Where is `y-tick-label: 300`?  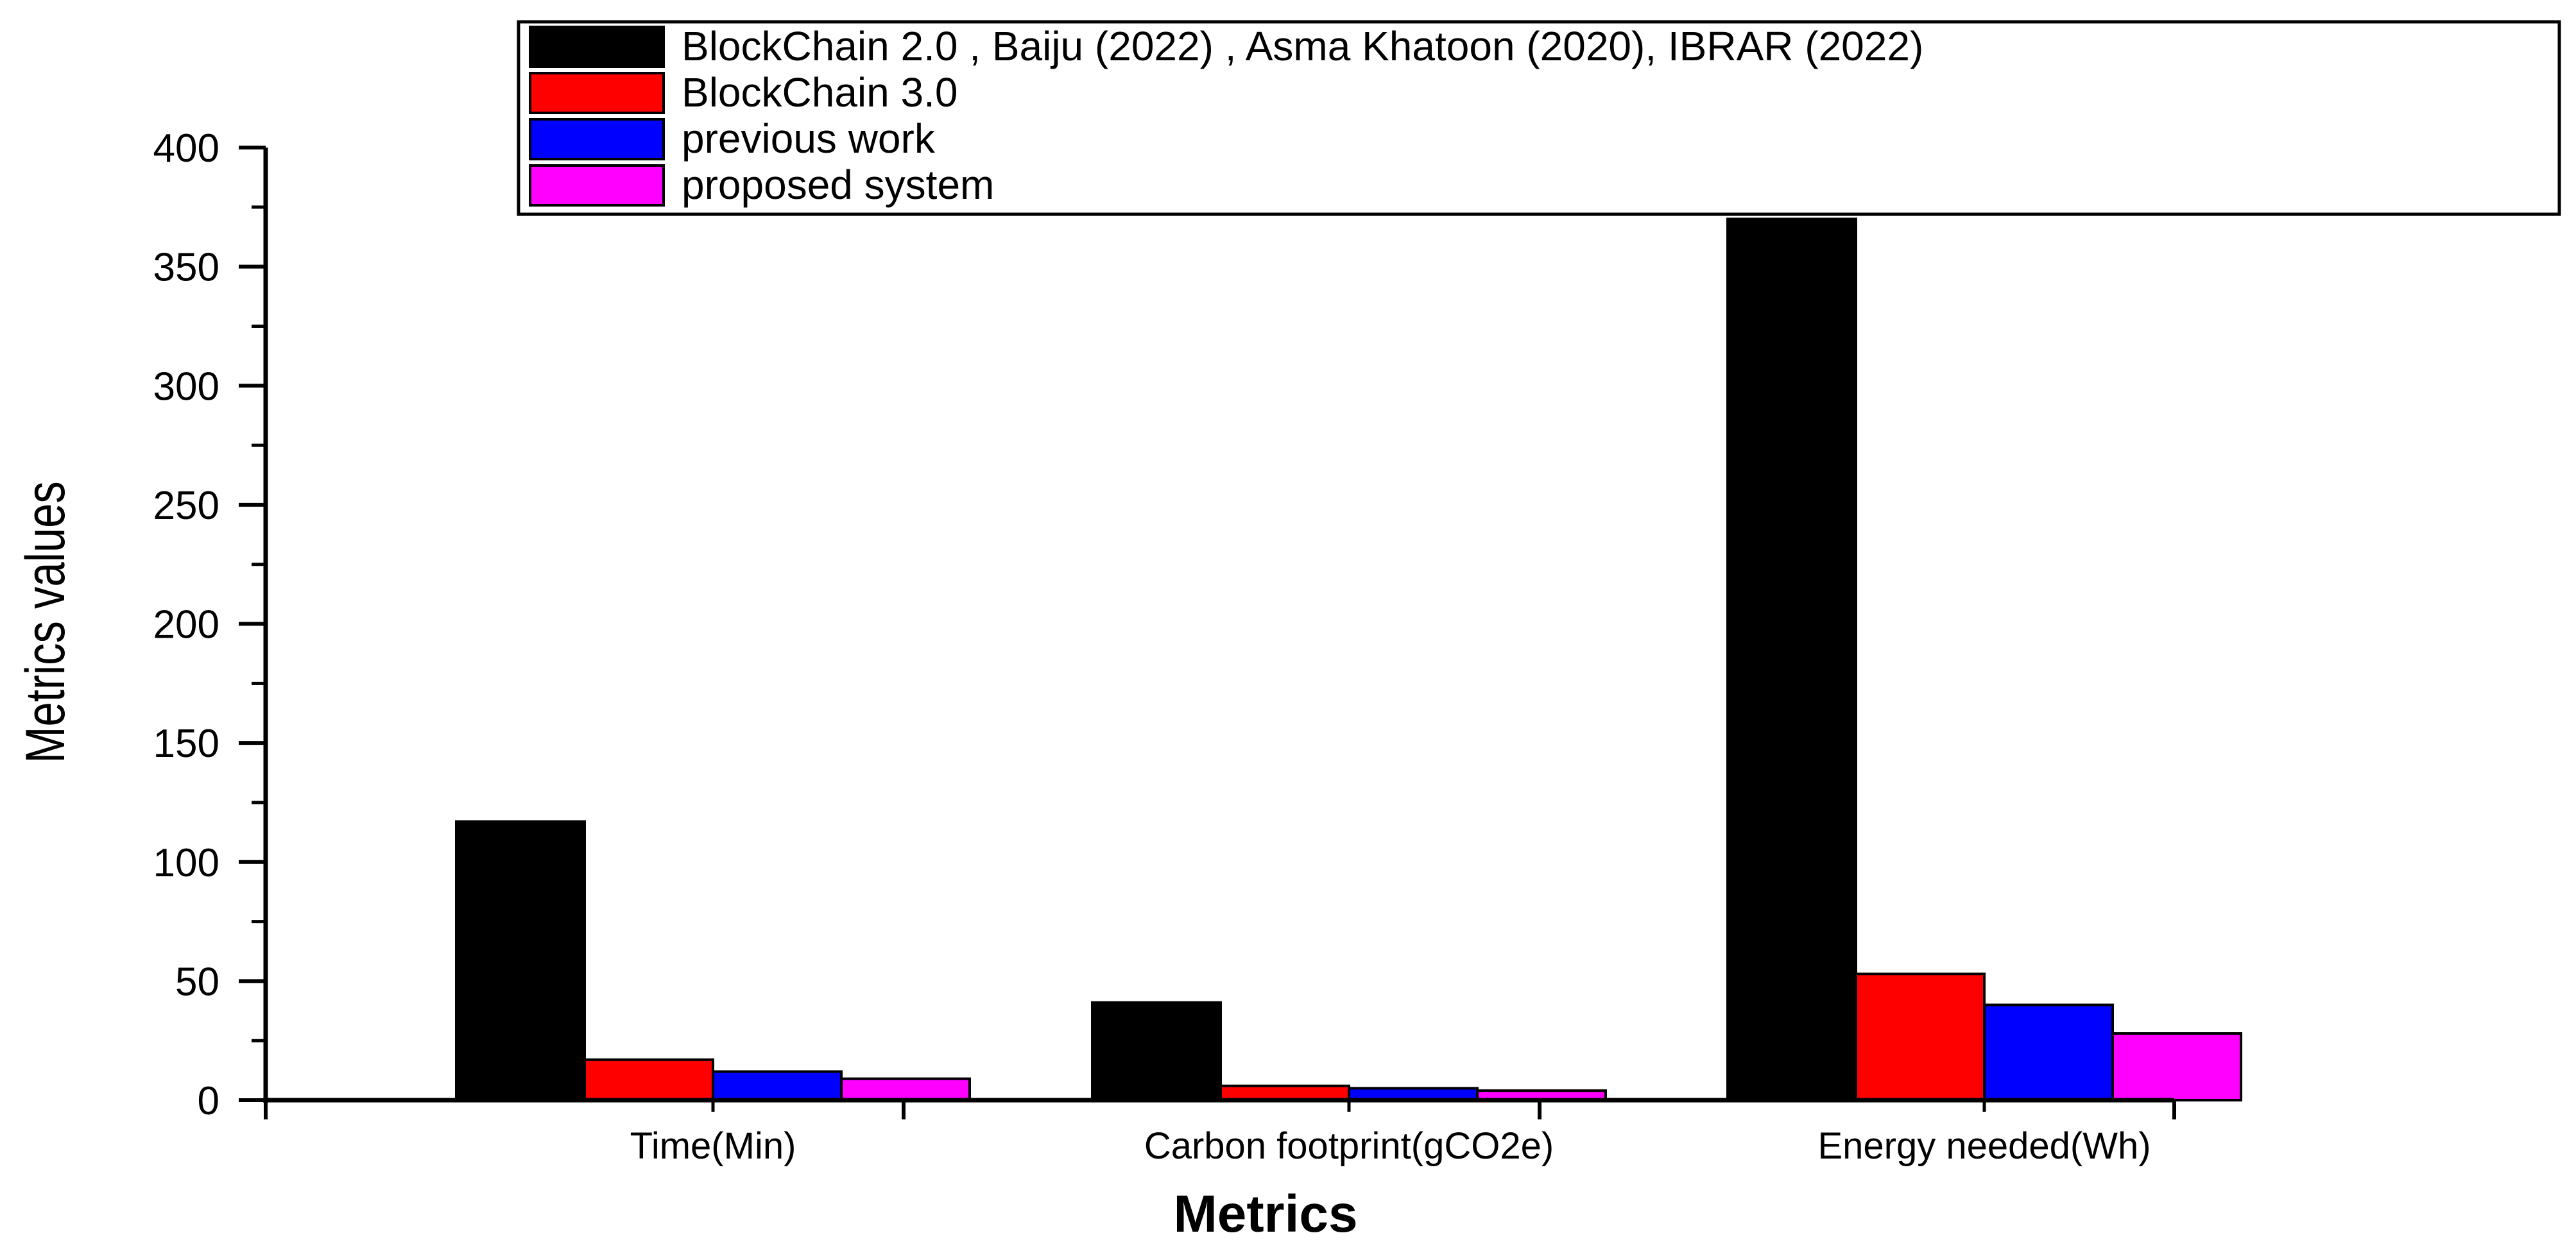
y-tick-label: 300 is located at coordinates (186, 386).